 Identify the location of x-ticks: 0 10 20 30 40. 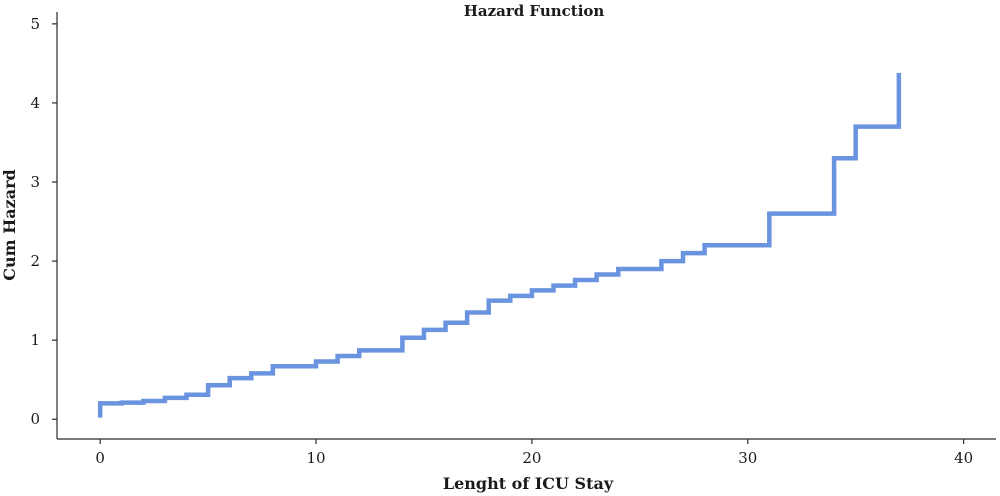
(534, 453).